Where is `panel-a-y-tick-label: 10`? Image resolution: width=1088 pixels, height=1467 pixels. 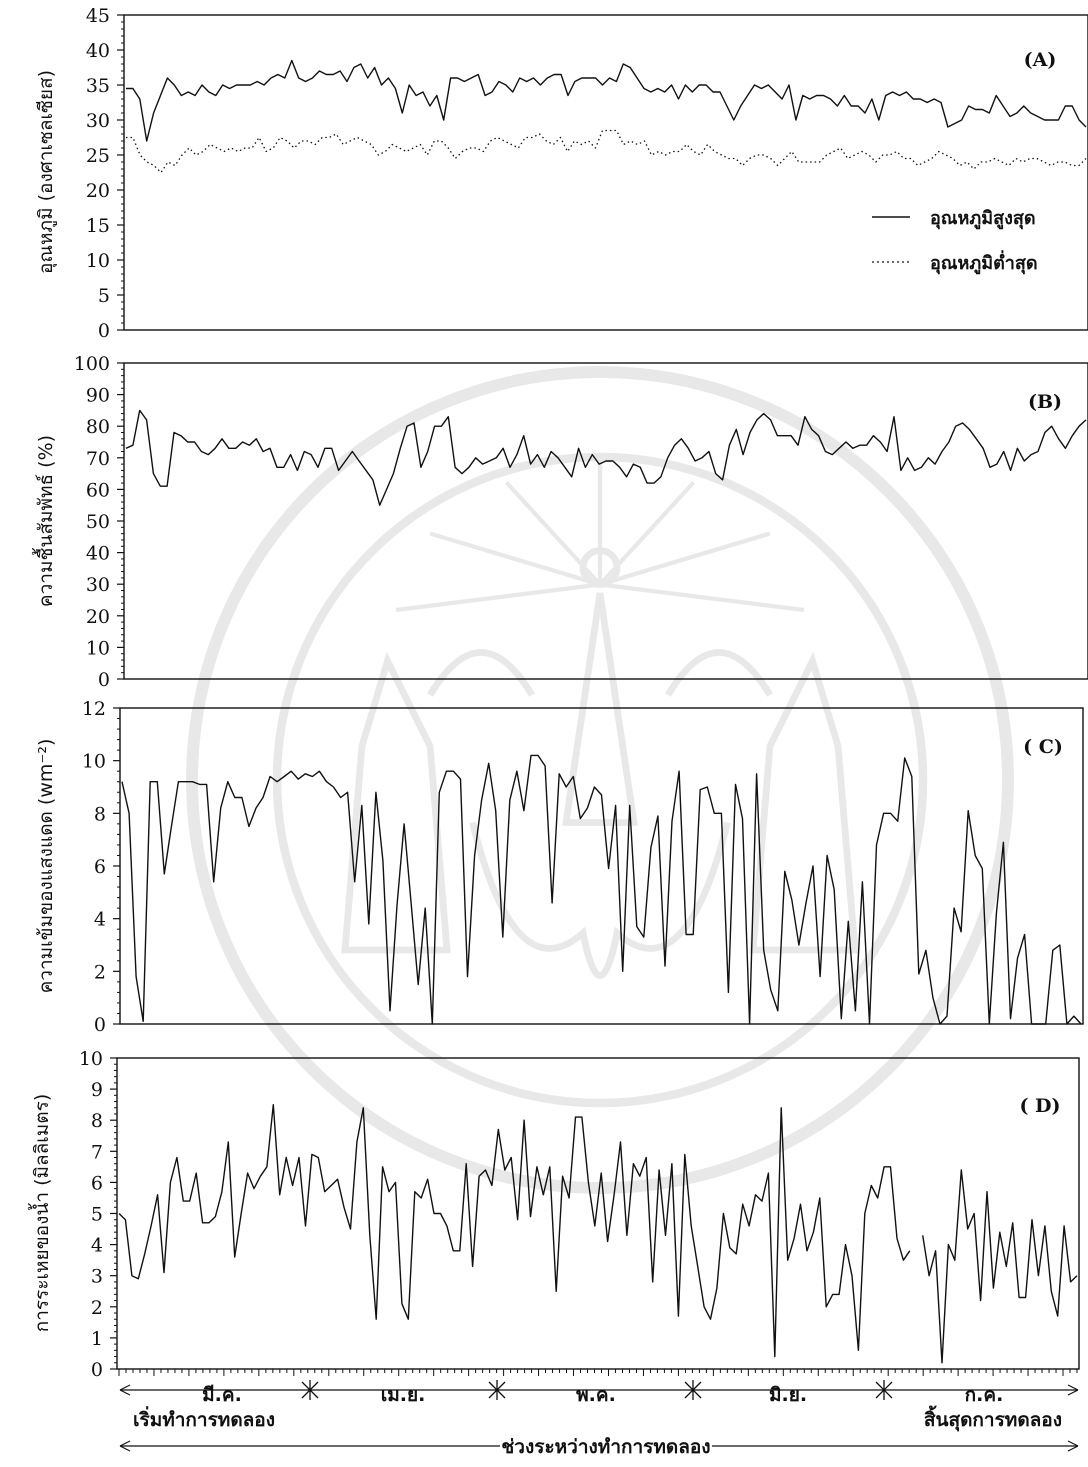
panel-a-y-tick-label: 10 is located at coordinates (98, 261).